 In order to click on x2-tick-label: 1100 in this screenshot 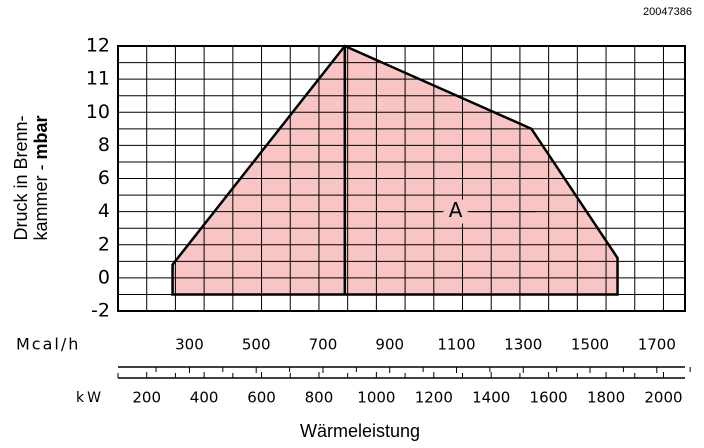, I will do `click(456, 345)`.